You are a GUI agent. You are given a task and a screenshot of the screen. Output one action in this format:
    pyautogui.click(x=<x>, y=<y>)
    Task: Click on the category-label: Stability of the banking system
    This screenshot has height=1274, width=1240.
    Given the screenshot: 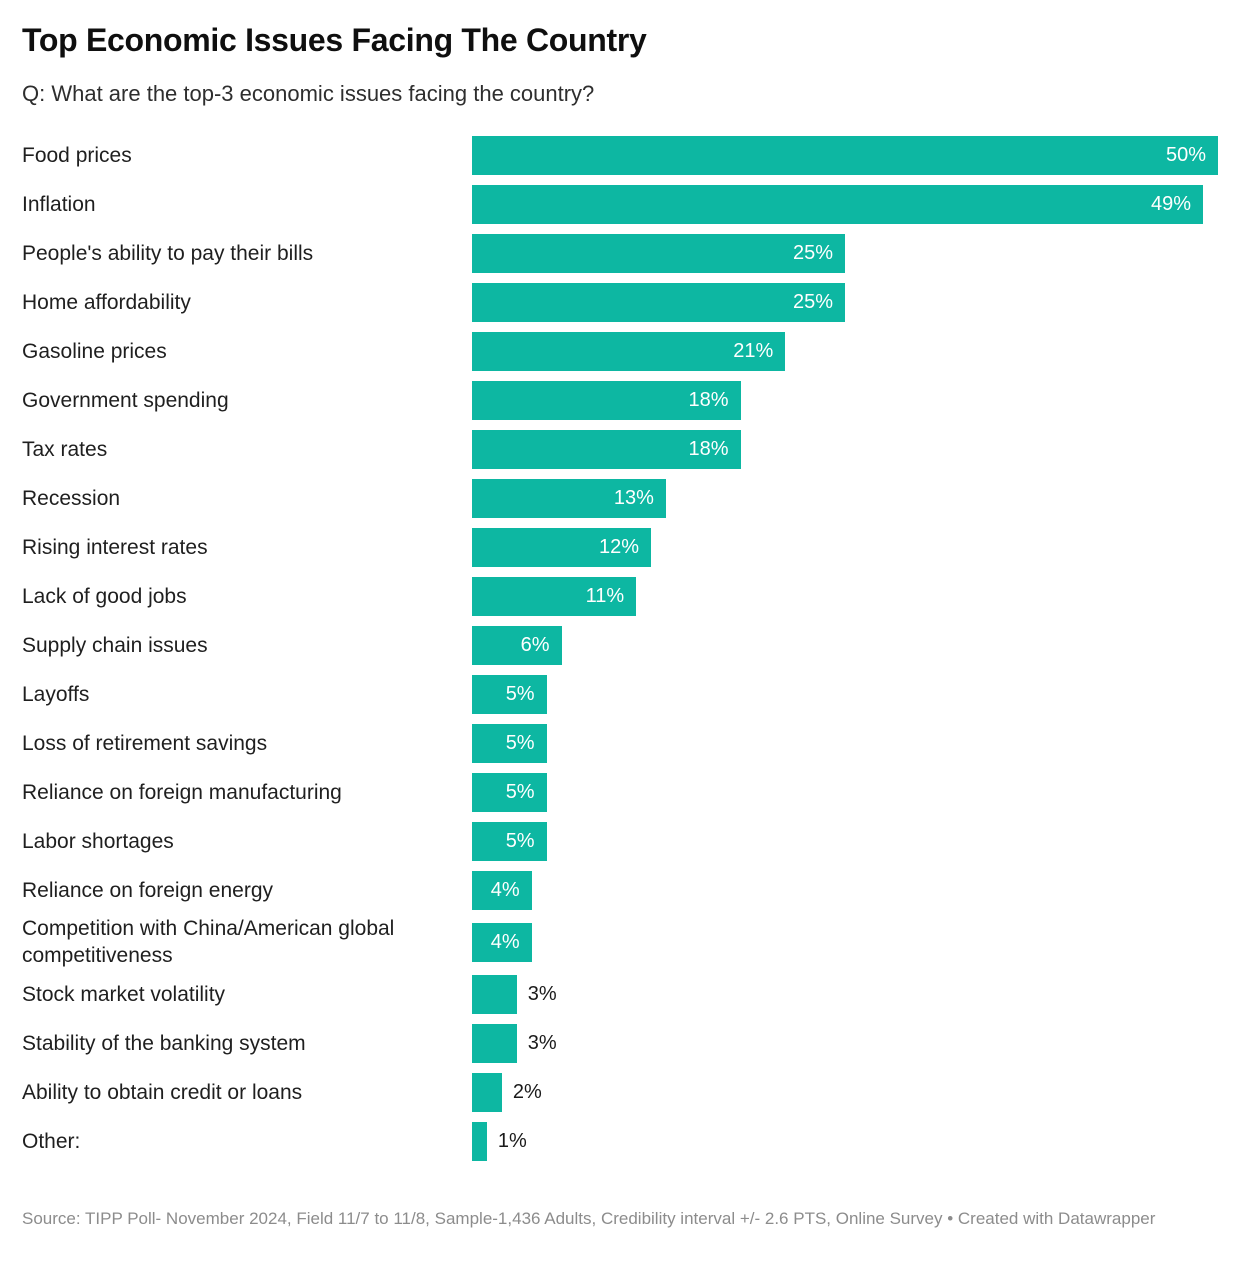 What is the action you would take?
    pyautogui.click(x=164, y=1043)
    